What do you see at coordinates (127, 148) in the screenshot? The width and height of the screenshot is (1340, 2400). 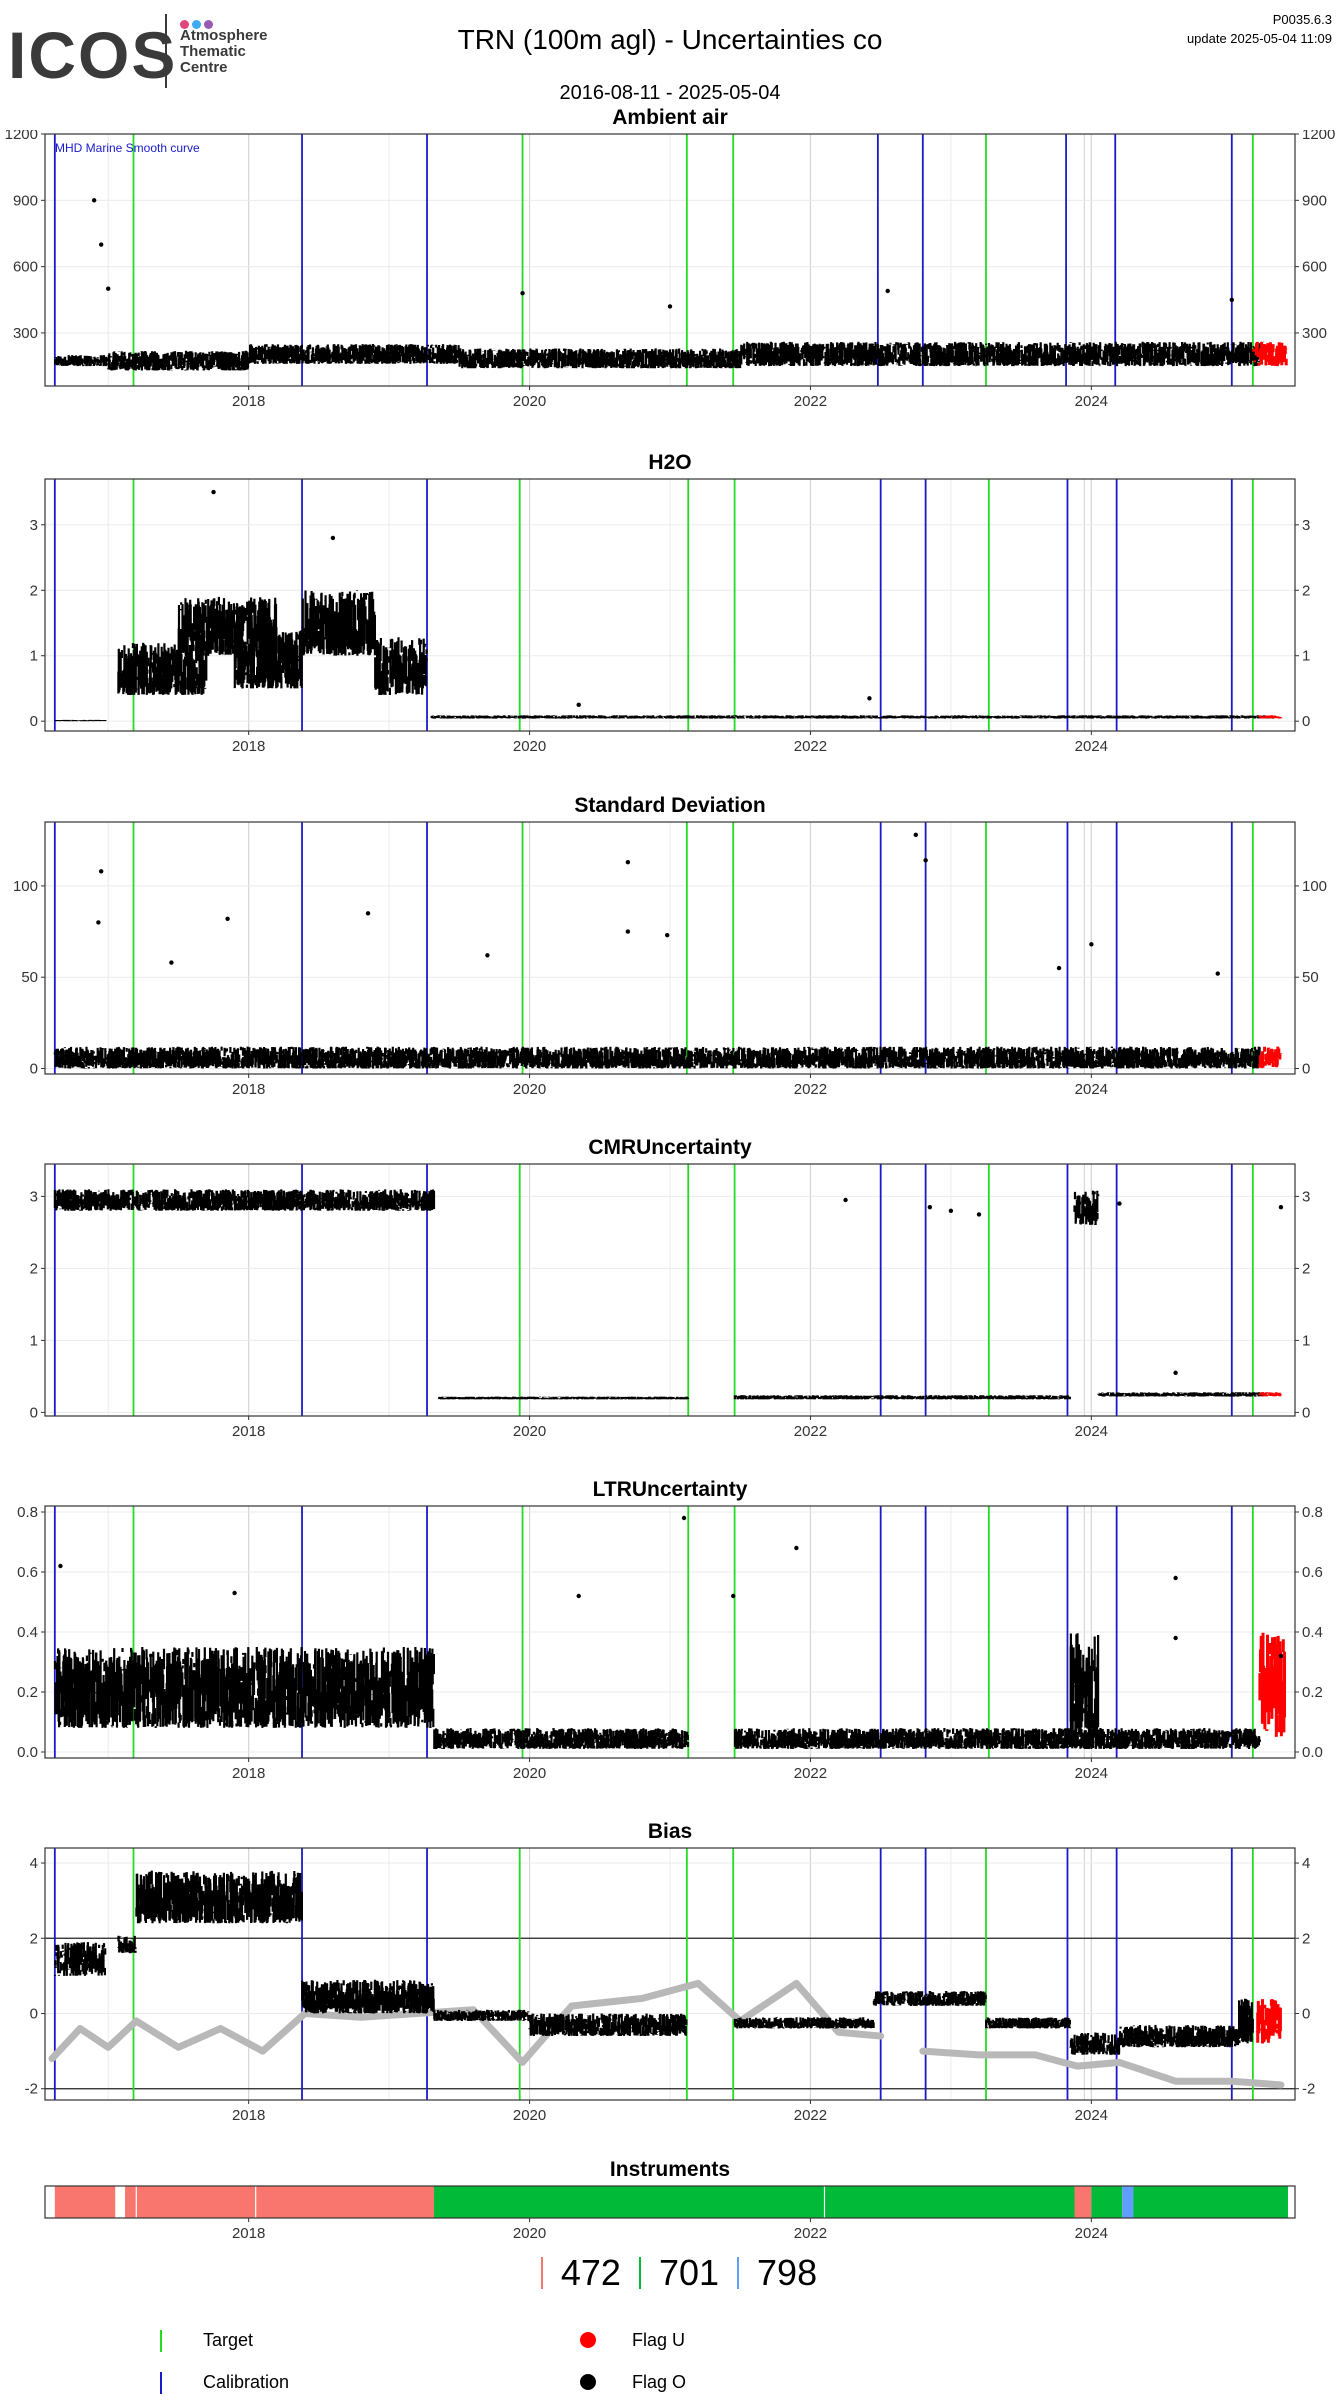 I see `chart-annotation: MHD Marine Smooth curve` at bounding box center [127, 148].